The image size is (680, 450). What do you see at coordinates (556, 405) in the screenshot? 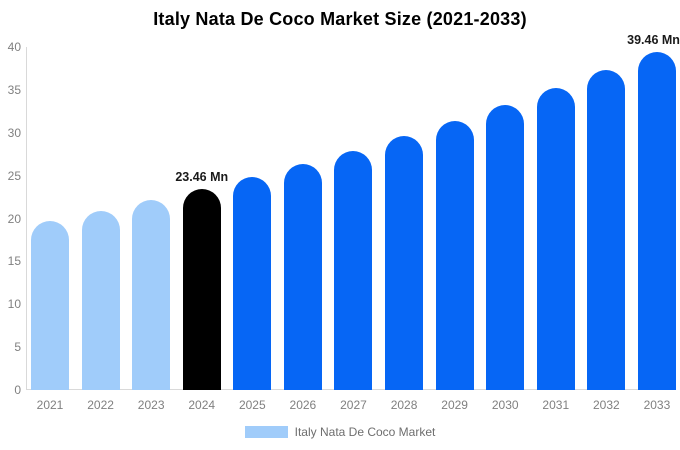
I see `x-tick-label-2031: 2031` at bounding box center [556, 405].